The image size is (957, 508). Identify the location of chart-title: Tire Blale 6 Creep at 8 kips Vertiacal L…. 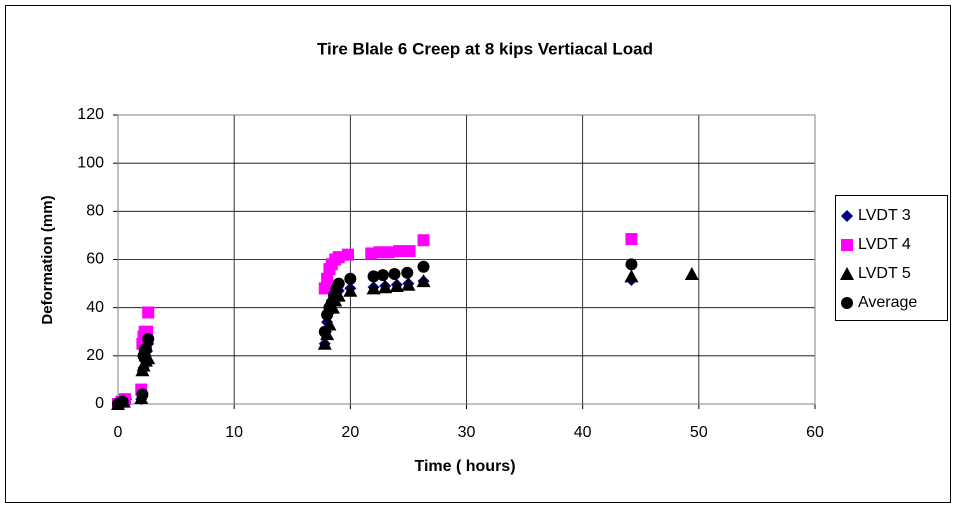
(485, 48).